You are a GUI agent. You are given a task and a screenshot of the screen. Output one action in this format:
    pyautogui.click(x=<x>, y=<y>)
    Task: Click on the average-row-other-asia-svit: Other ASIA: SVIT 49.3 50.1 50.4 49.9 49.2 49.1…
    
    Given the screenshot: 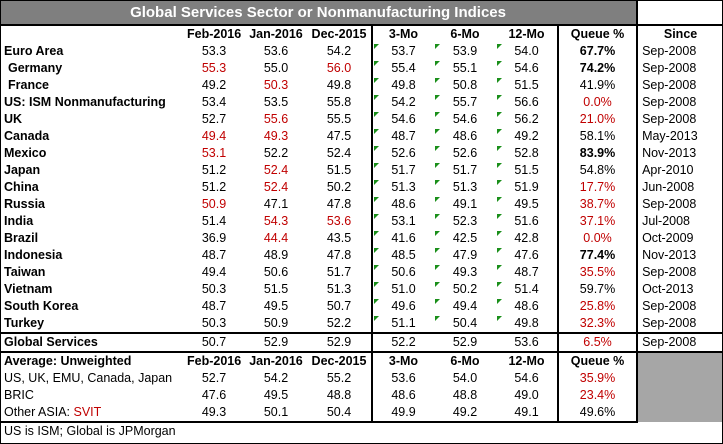 What is the action you would take?
    pyautogui.click(x=361, y=413)
    